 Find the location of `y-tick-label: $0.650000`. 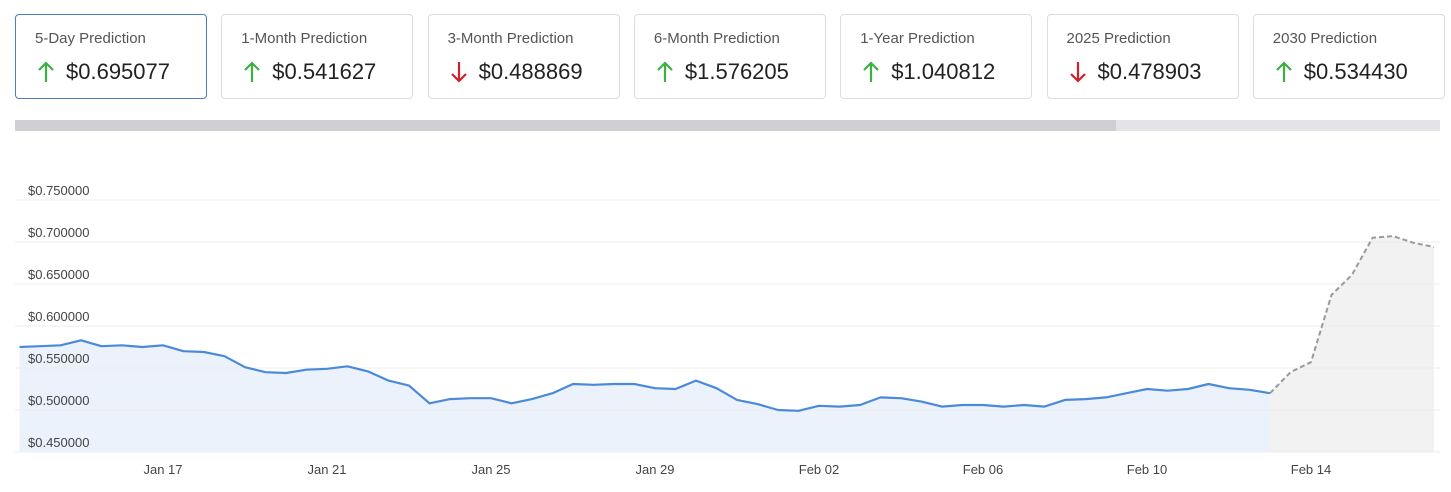

y-tick-label: $0.650000 is located at coordinates (58, 274).